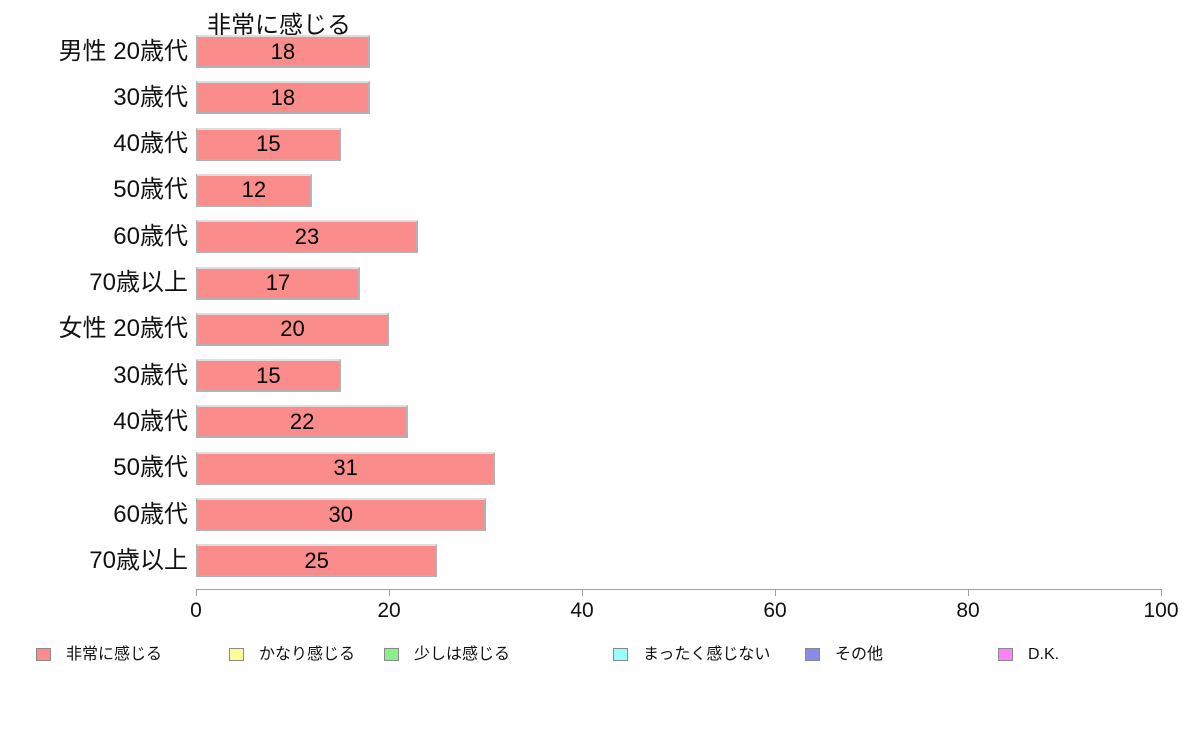 The image size is (1188, 736). Describe the element at coordinates (462, 654) in the screenshot. I see `legend-label: 少しは感じる` at that location.